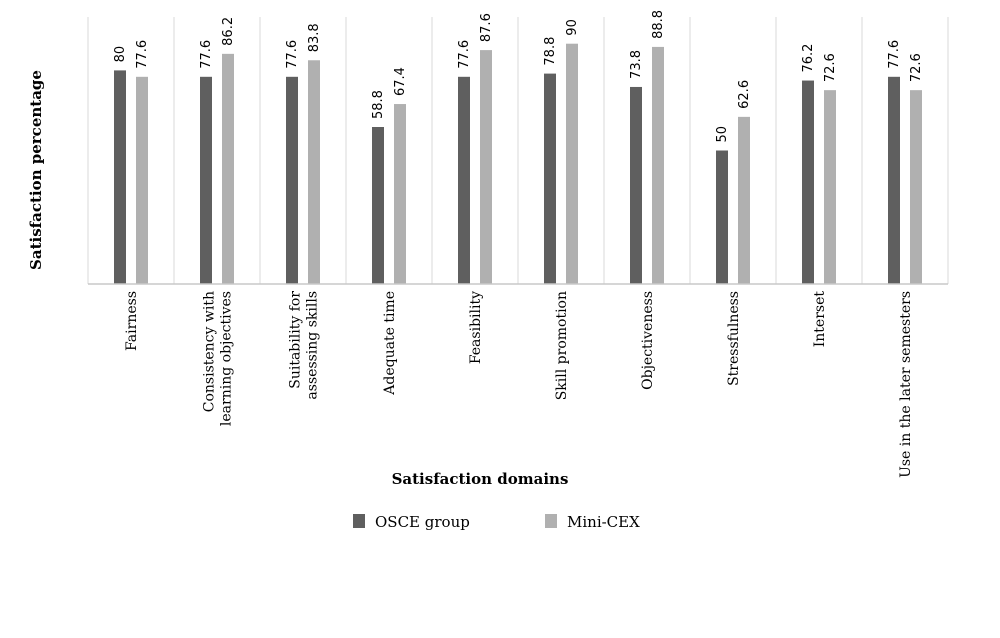 The image size is (1000, 638). I want to click on x-tick-label: Suitability forassessing skills, so click(304, 345).